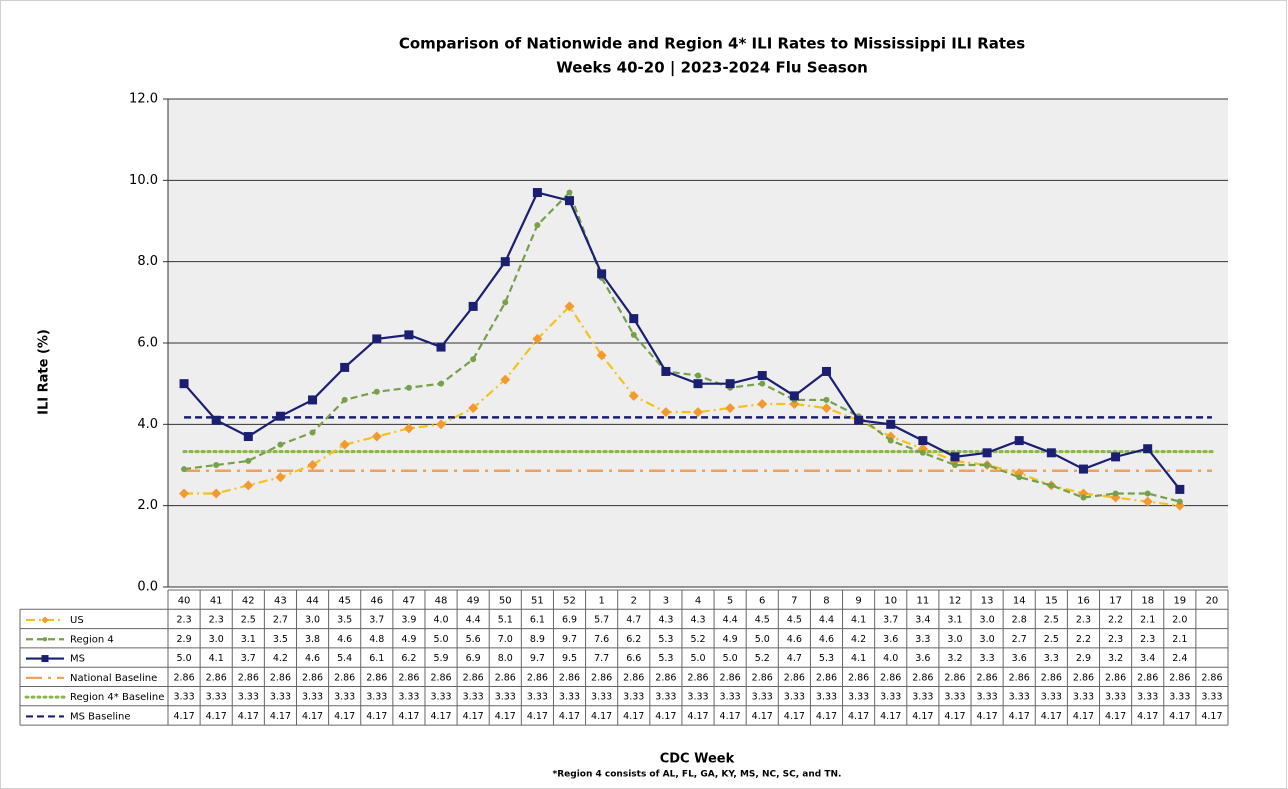 Image resolution: width=1288 pixels, height=789 pixels. Describe the element at coordinates (698, 601) in the screenshot. I see `x-tick-label: 4` at that location.